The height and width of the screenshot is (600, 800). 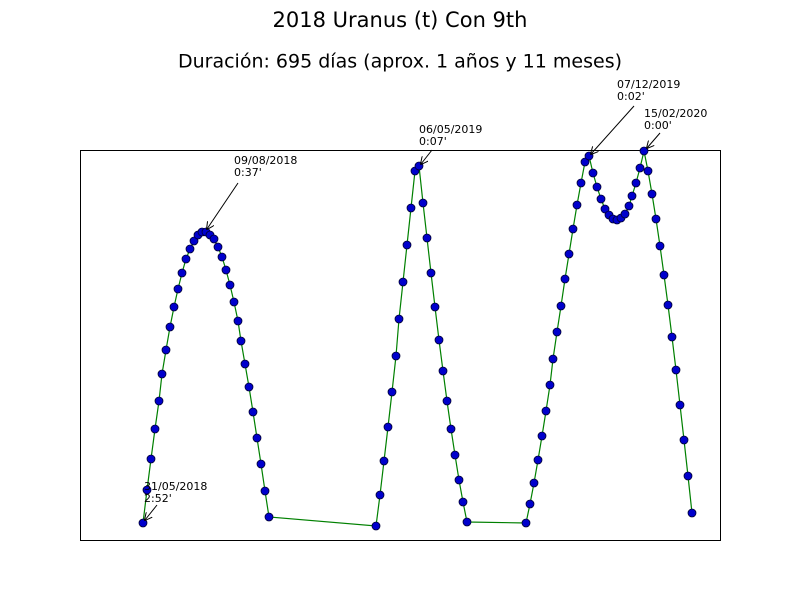 I want to click on annotation-date: 09/08/2018, so click(x=265, y=160).